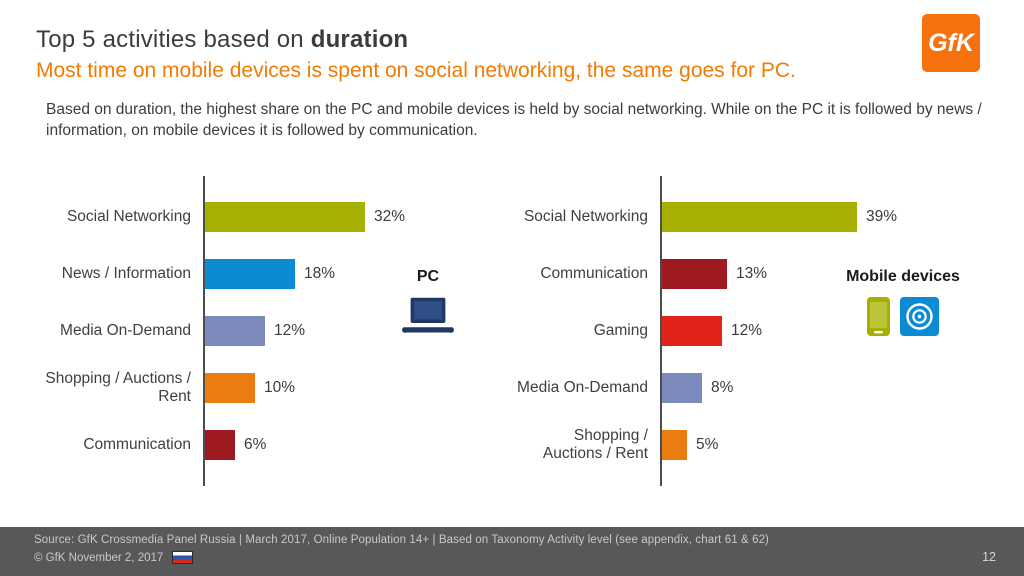 Image resolution: width=1024 pixels, height=576 pixels. What do you see at coordinates (357, 274) in the screenshot?
I see `bar-track: 18%` at bounding box center [357, 274].